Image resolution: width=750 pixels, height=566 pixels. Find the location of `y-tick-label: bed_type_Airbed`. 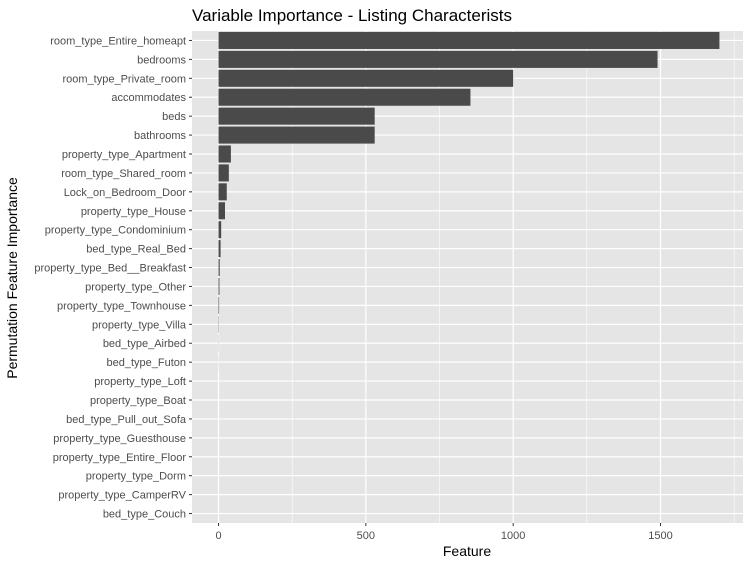

y-tick-label: bed_type_Airbed is located at coordinates (144, 344).